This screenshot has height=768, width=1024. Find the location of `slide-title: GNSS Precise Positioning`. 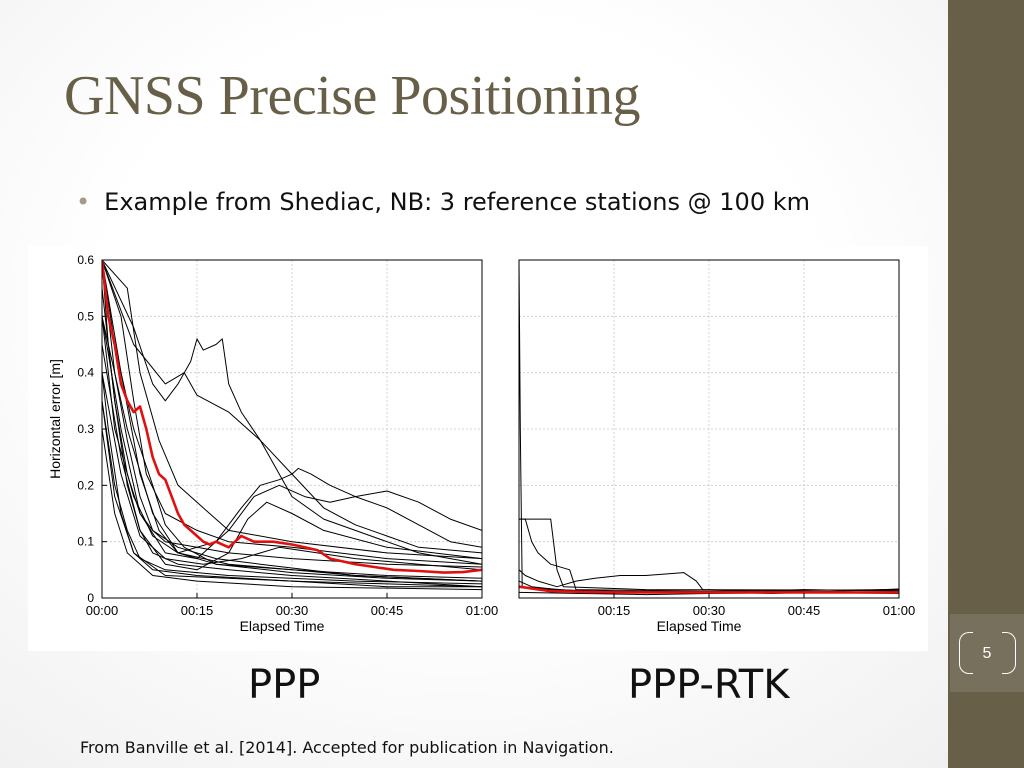

slide-title: GNSS Precise Positioning is located at coordinates (352, 96).